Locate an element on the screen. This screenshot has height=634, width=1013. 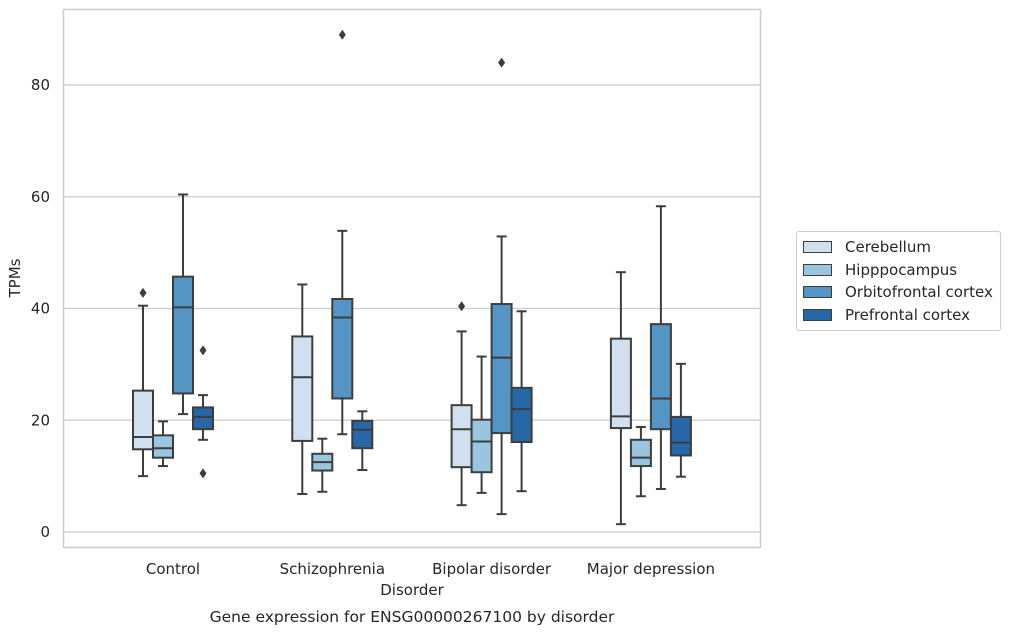
x-tick-label: Major depression is located at coordinates (651, 569).